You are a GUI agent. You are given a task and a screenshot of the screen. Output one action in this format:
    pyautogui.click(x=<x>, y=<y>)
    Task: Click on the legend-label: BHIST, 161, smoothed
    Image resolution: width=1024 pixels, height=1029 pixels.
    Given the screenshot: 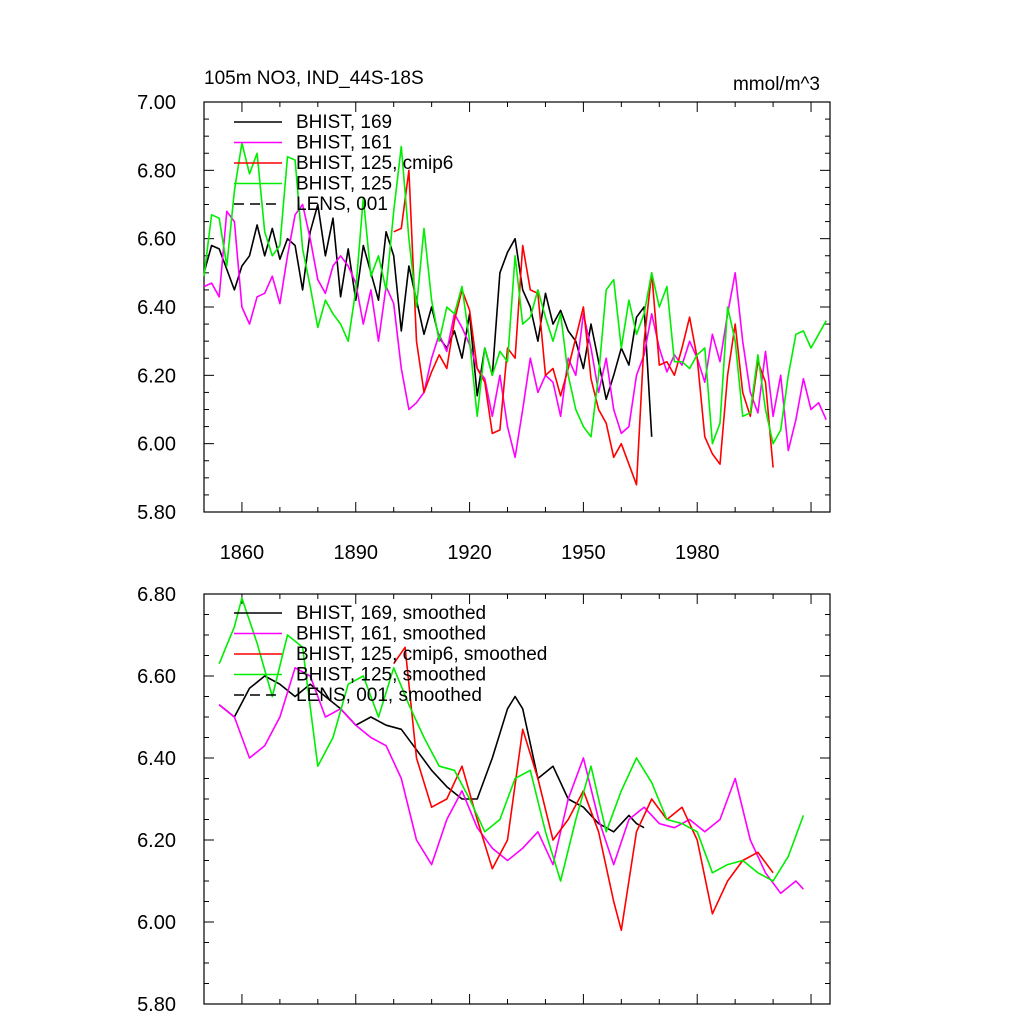 What is the action you would take?
    pyautogui.click(x=391, y=634)
    